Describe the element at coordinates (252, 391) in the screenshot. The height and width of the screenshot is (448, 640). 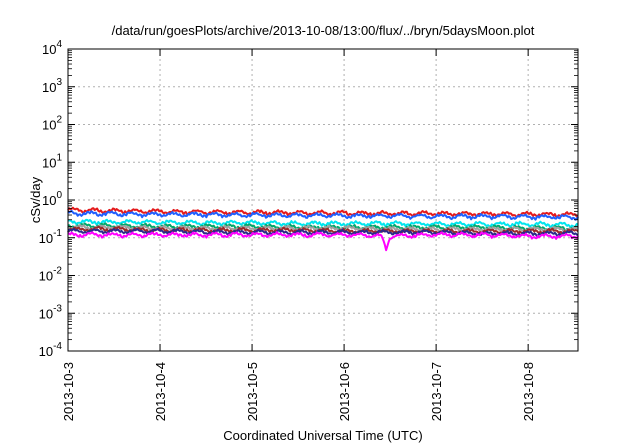
I see `x-tick-label: 2013-10-5` at that location.